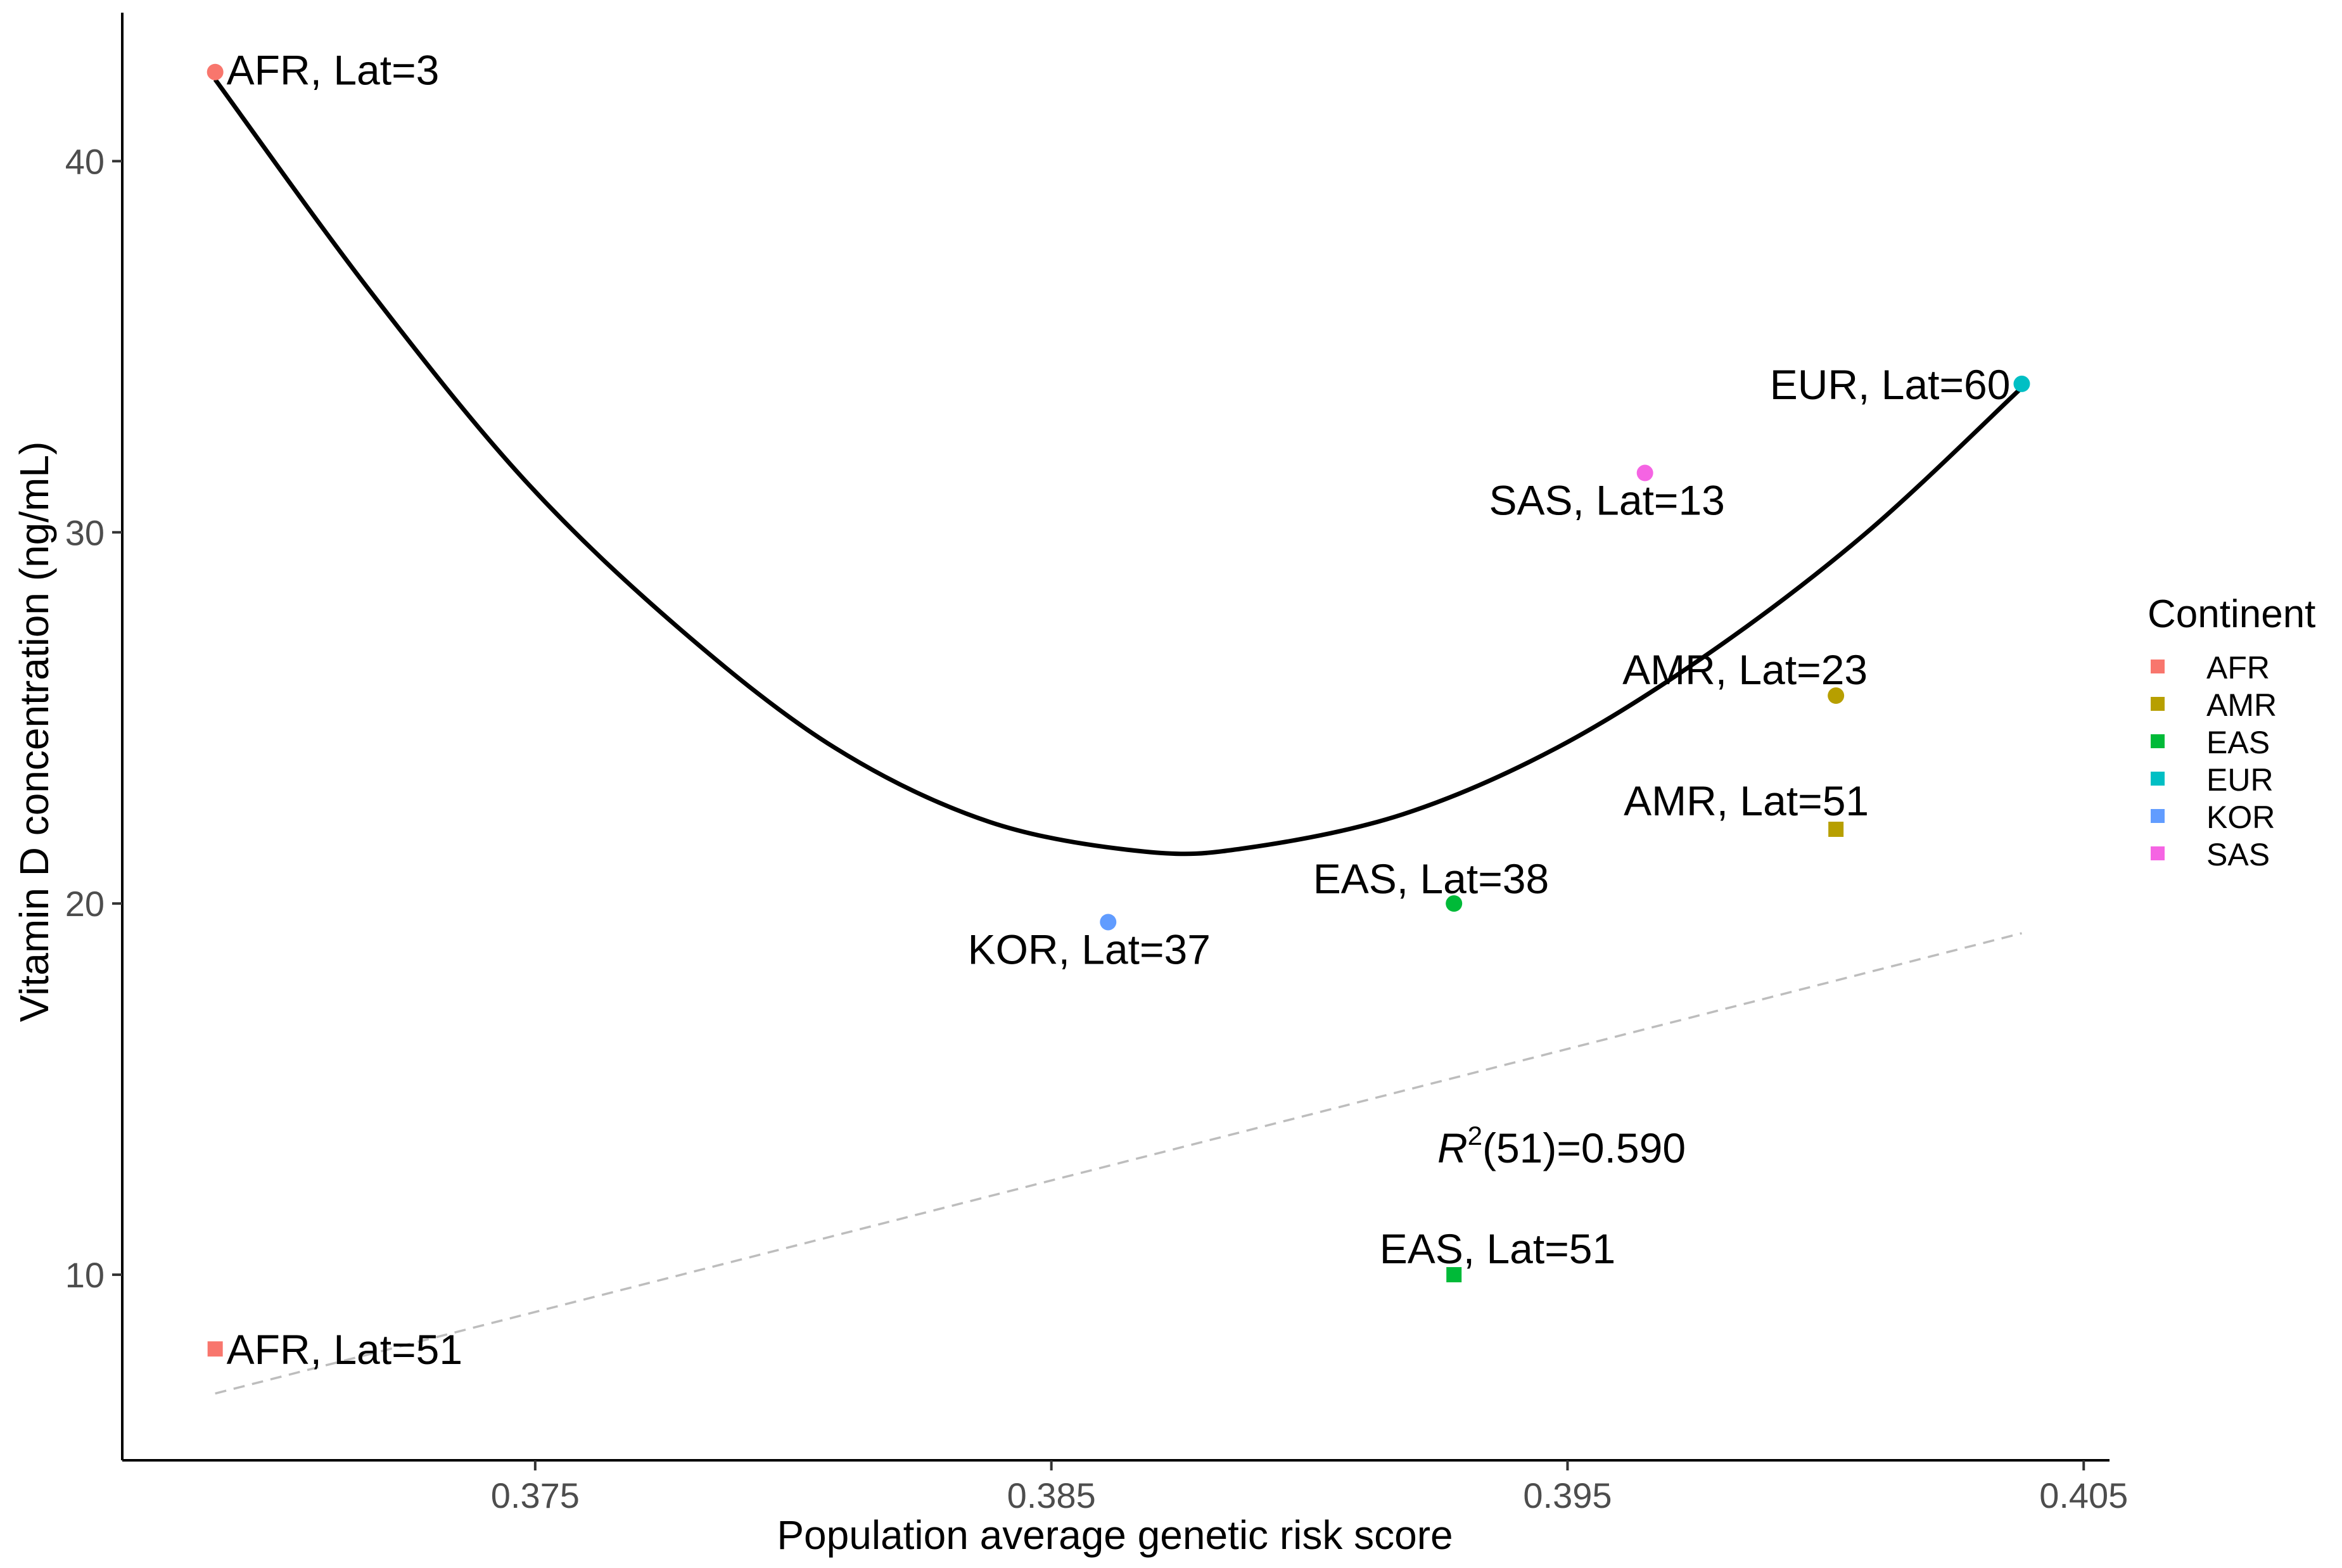 The width and height of the screenshot is (2342, 1568). I want to click on point-label: EAS, Lat=51, so click(1497, 1248).